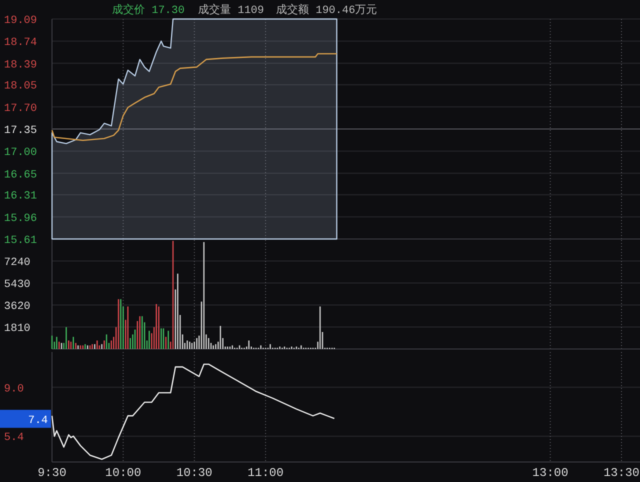 The width and height of the screenshot is (640, 482). I want to click on y-tick-label: 18.74, so click(21, 43).